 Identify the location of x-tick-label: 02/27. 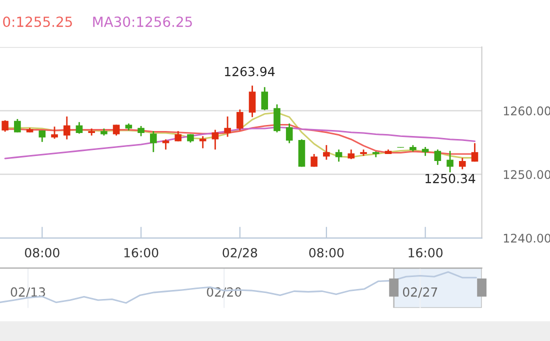
(420, 292).